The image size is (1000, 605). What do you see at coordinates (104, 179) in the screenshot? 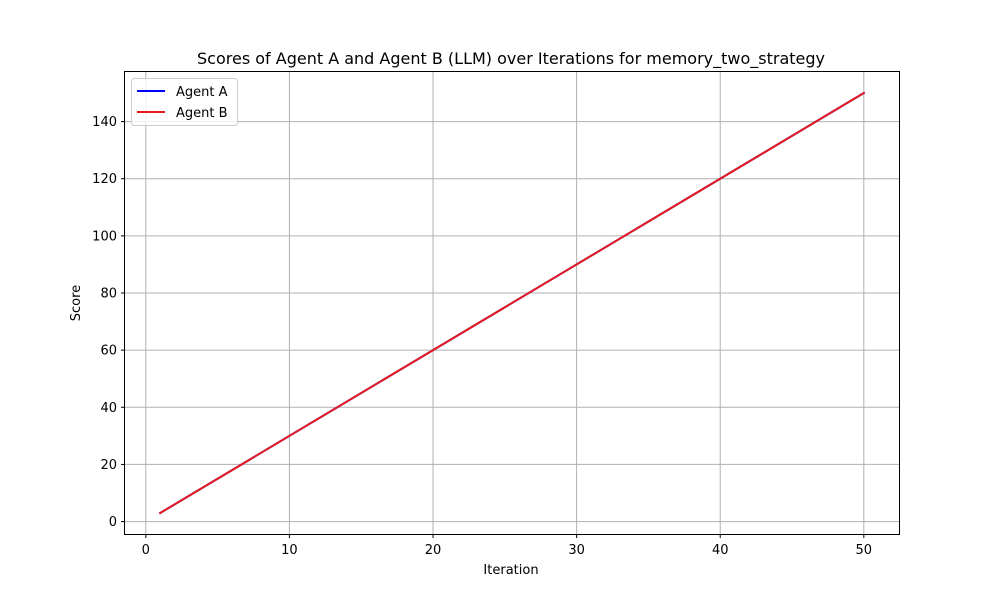
I see `y-tick-label: 120` at bounding box center [104, 179].